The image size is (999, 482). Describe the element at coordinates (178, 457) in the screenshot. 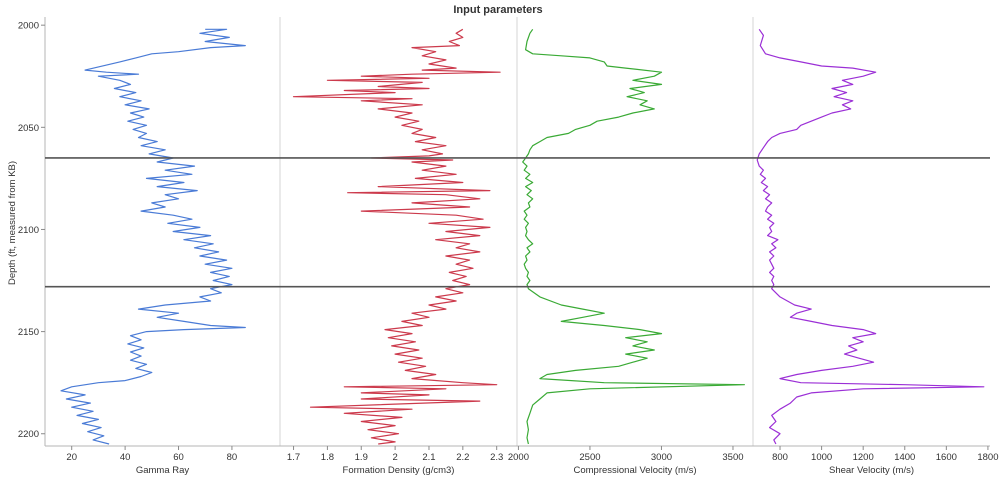

I see `gamma-ray-x-tick-label-2: 60` at that location.